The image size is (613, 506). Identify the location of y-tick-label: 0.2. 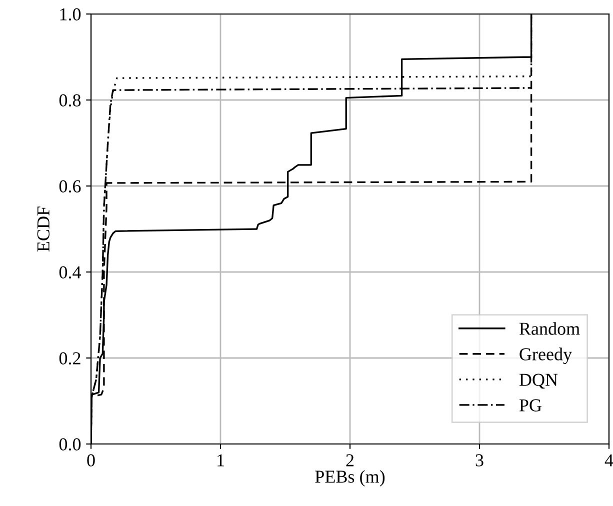
(69, 358).